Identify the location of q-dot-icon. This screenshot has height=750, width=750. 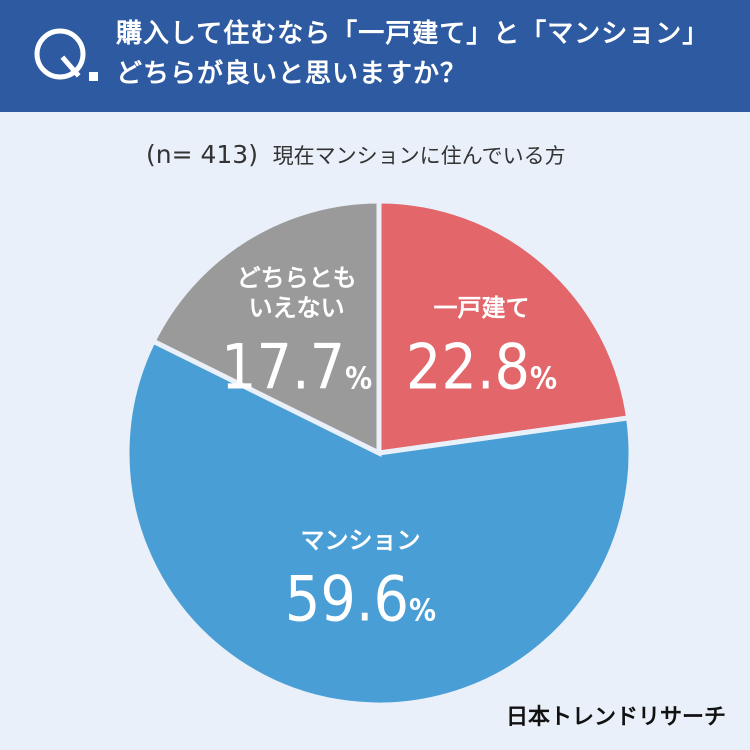
(93, 76).